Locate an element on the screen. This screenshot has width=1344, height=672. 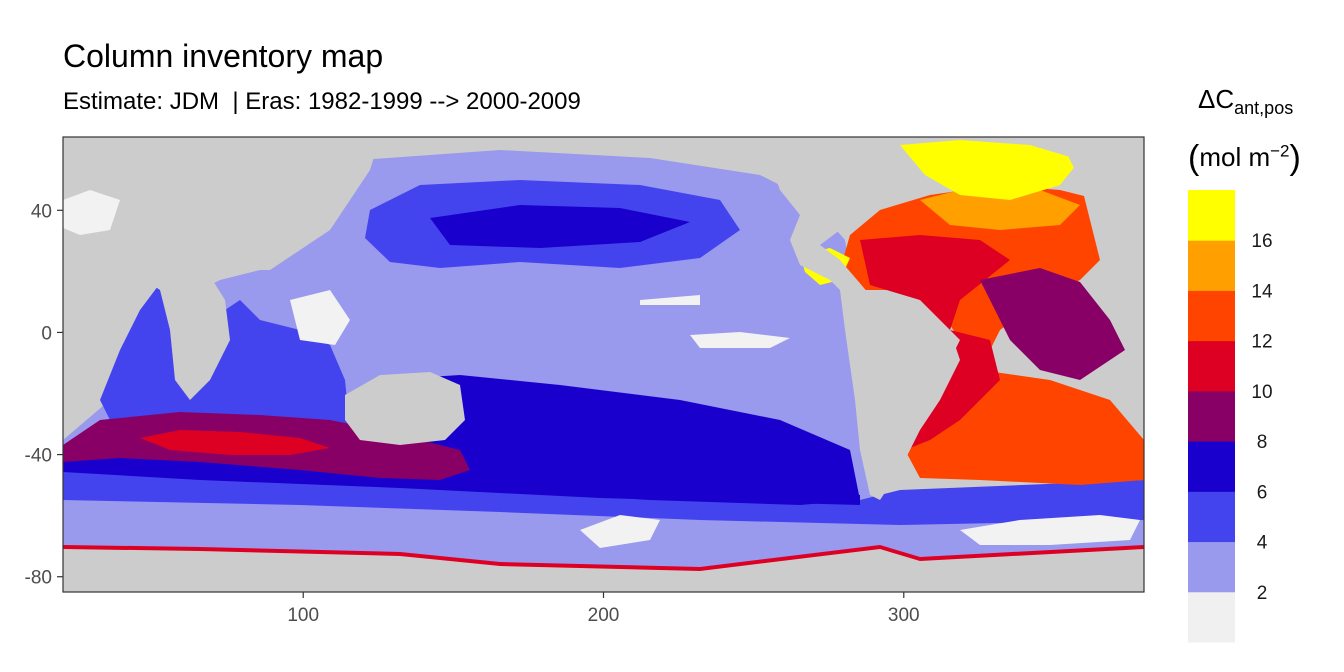
land-eurasia is located at coordinates (277, 203).